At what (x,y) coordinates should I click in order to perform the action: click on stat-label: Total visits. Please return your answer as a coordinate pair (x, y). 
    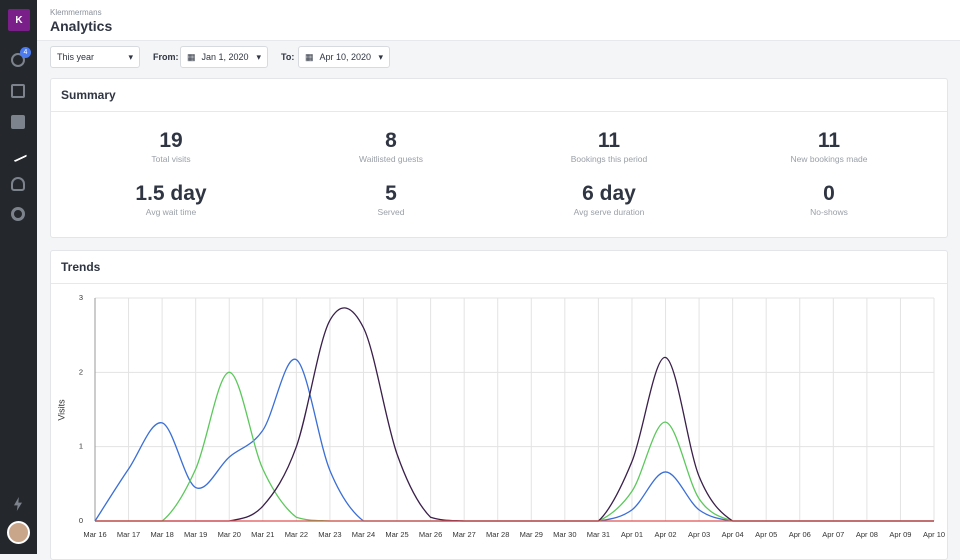
    Looking at the image, I should click on (171, 159).